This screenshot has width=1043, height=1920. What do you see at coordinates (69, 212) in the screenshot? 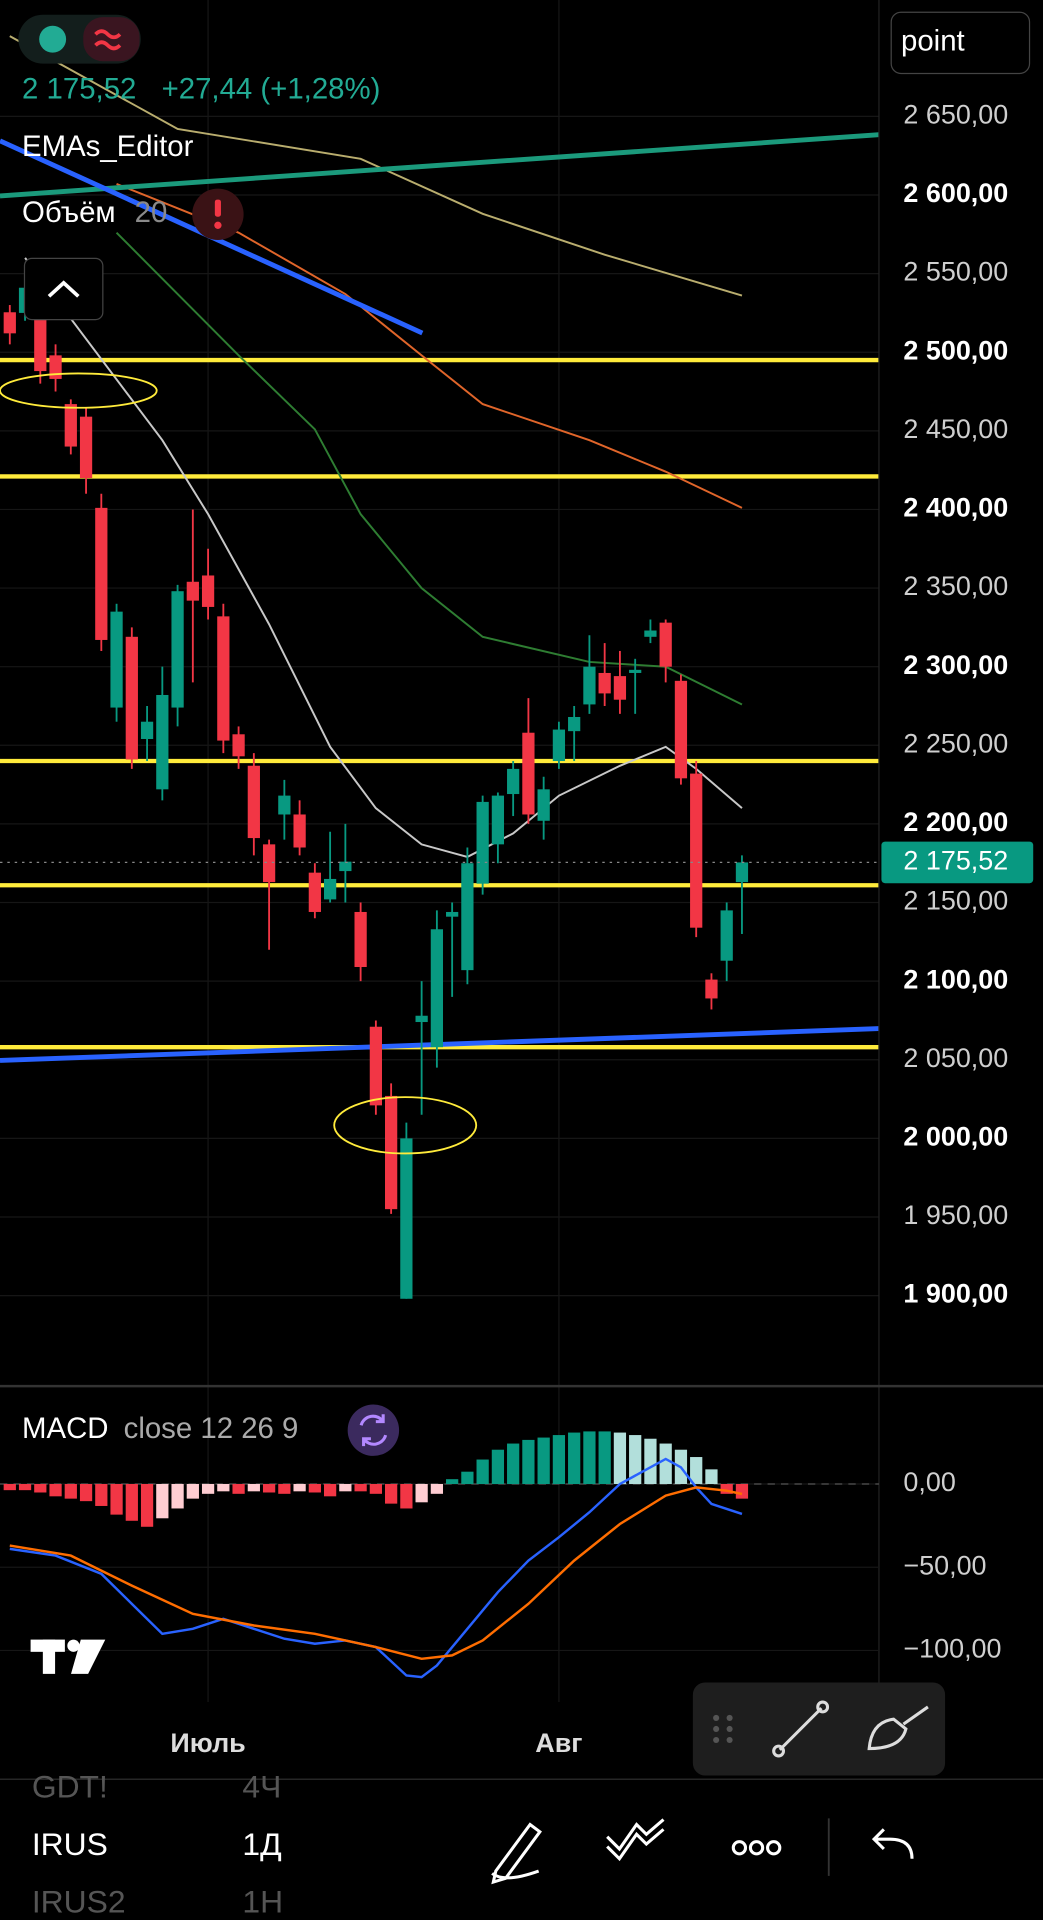
I see `volume-label: Объём` at bounding box center [69, 212].